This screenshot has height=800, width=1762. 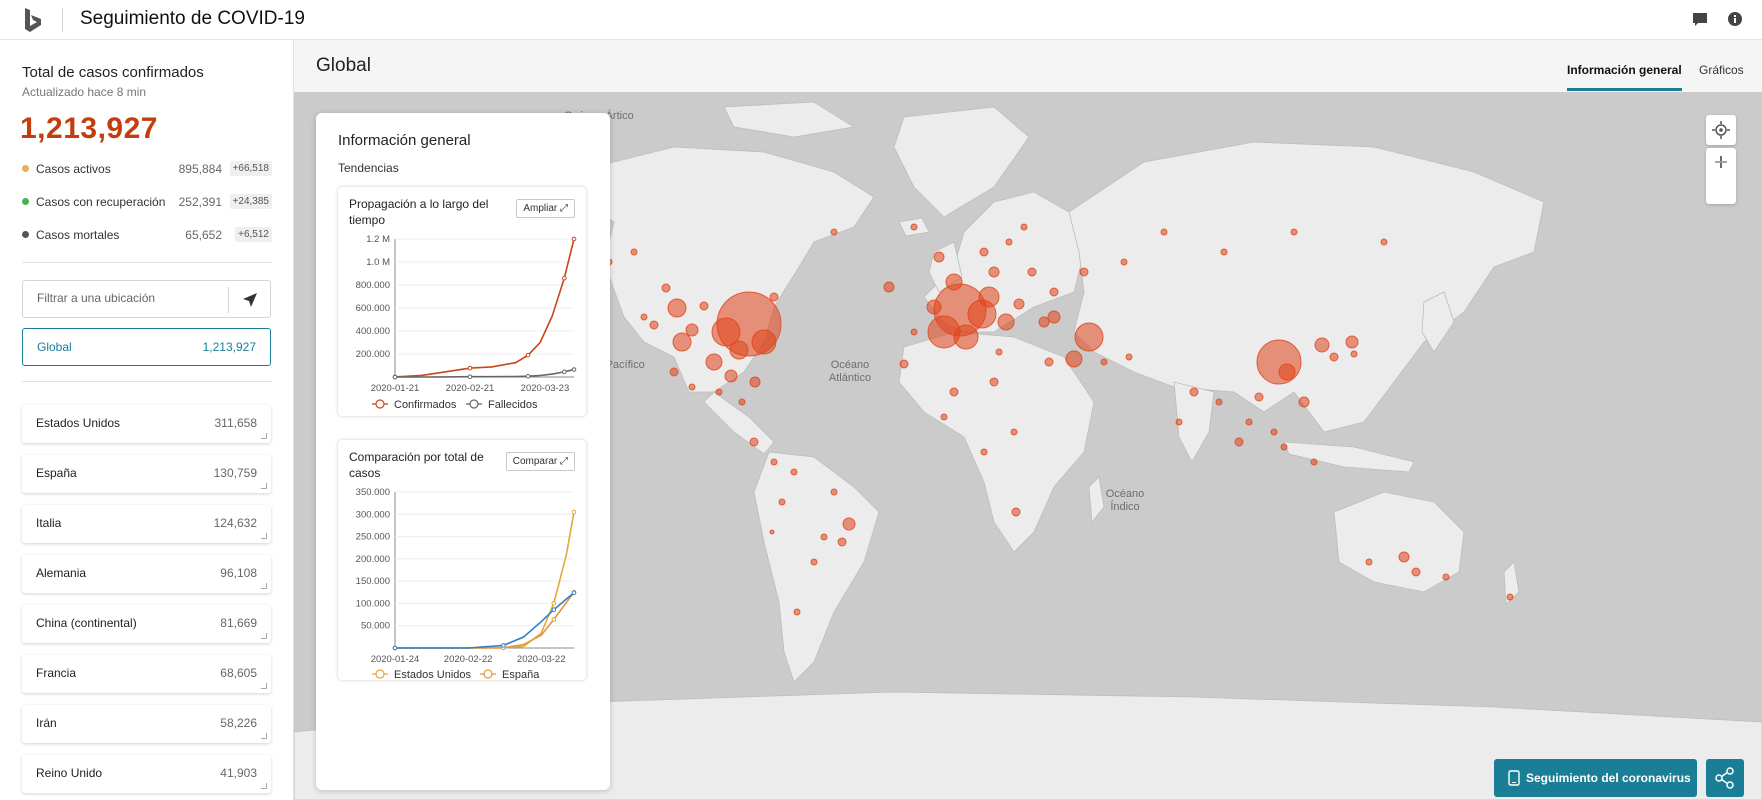 What do you see at coordinates (513, 405) in the screenshot?
I see `legend-label: Fallecidos` at bounding box center [513, 405].